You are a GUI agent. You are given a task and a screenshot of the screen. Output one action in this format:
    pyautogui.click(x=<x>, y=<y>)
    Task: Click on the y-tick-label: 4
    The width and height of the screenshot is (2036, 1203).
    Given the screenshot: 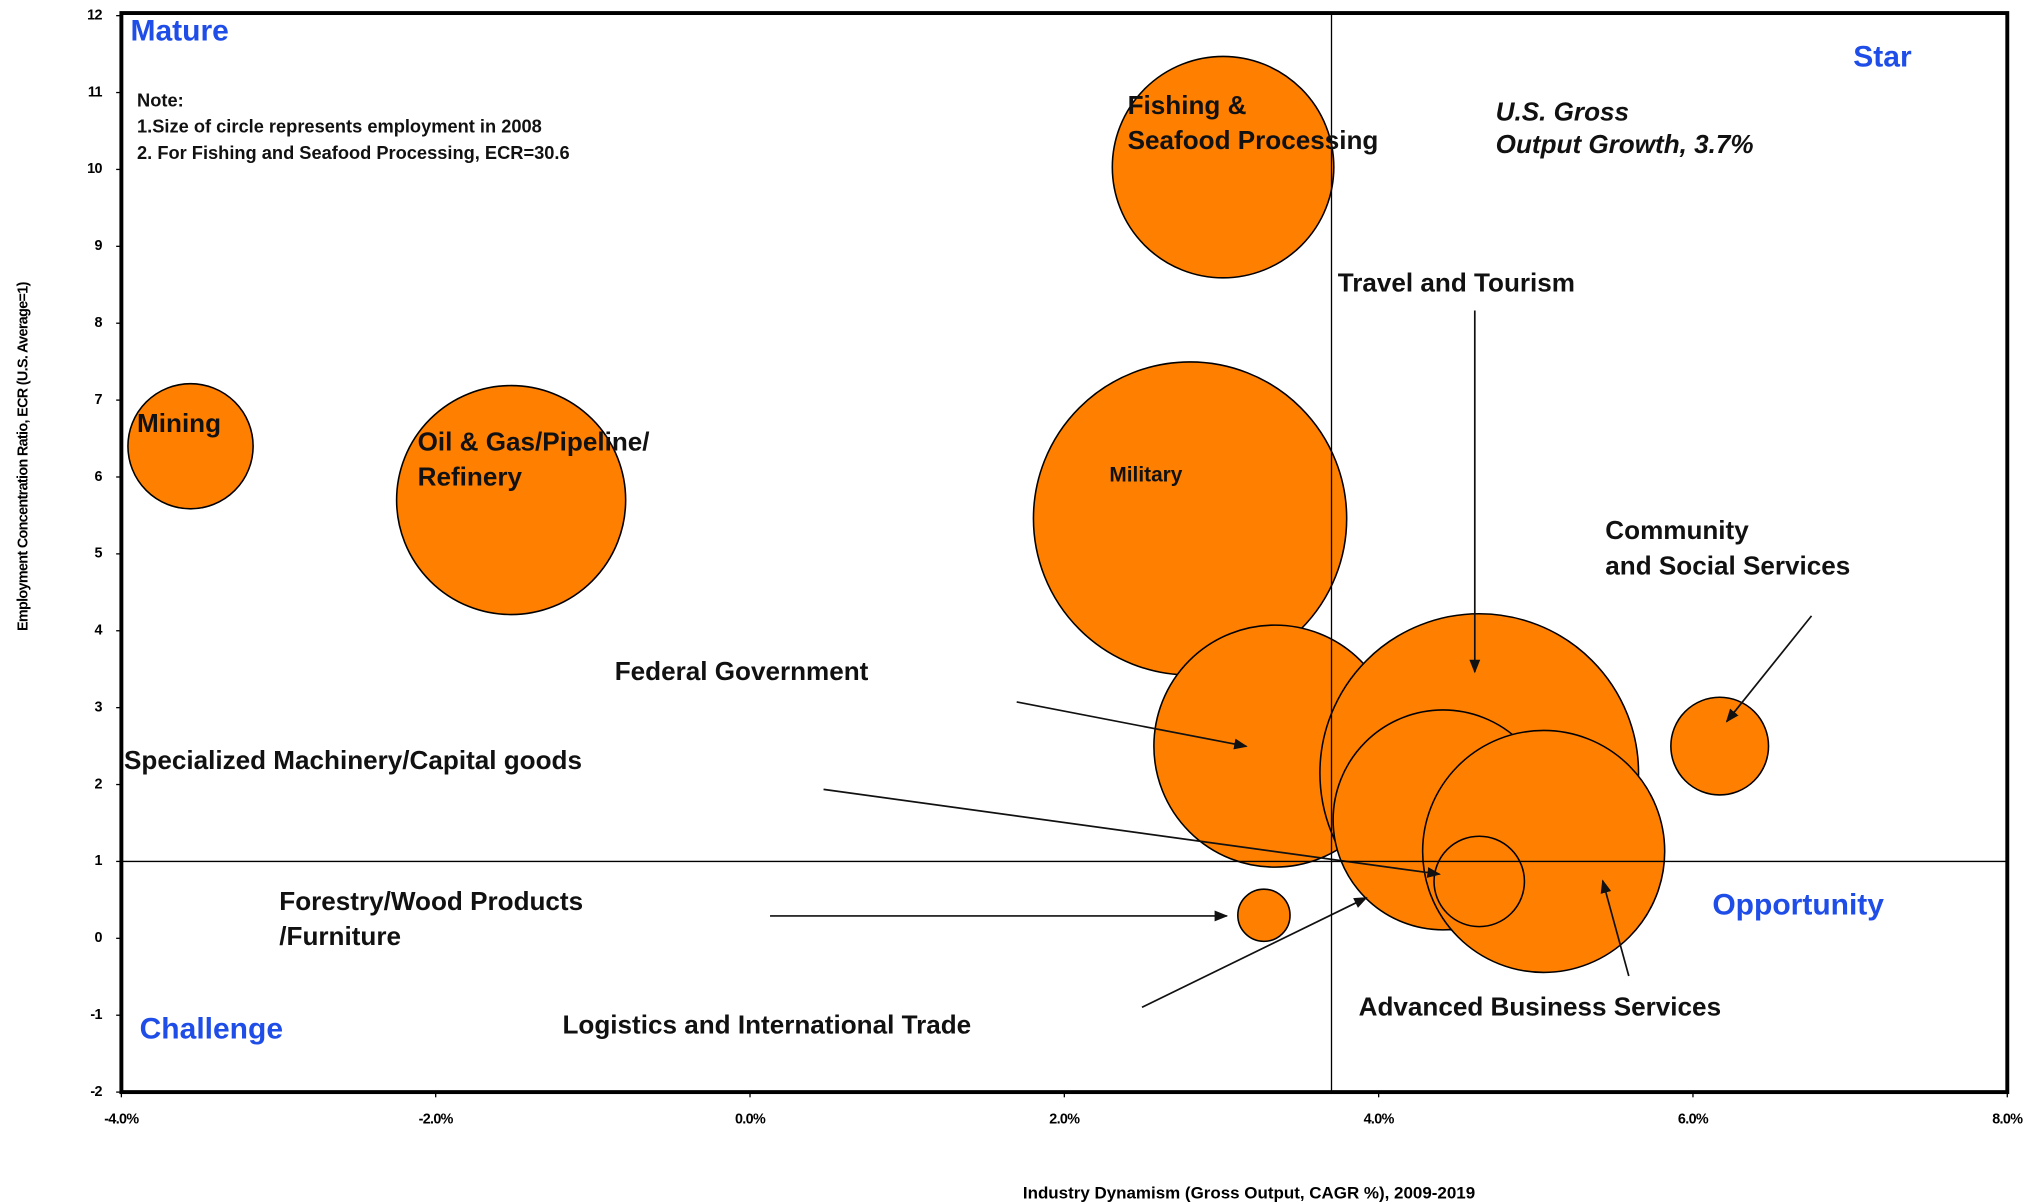 What is the action you would take?
    pyautogui.click(x=98, y=631)
    